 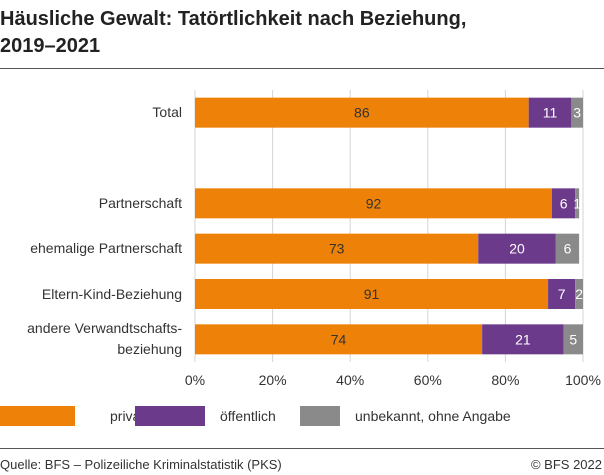 I want to click on value-label: 92, so click(x=374, y=203).